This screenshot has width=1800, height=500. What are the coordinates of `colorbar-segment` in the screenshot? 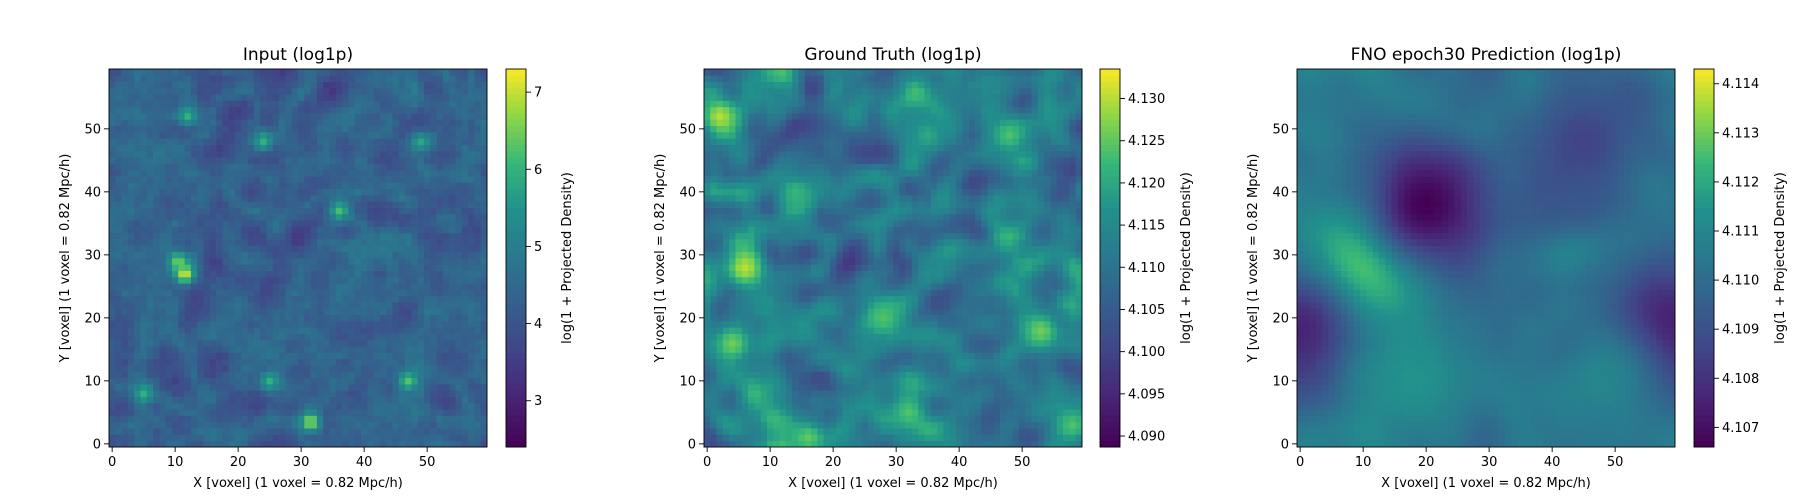 It's located at (516, 349).